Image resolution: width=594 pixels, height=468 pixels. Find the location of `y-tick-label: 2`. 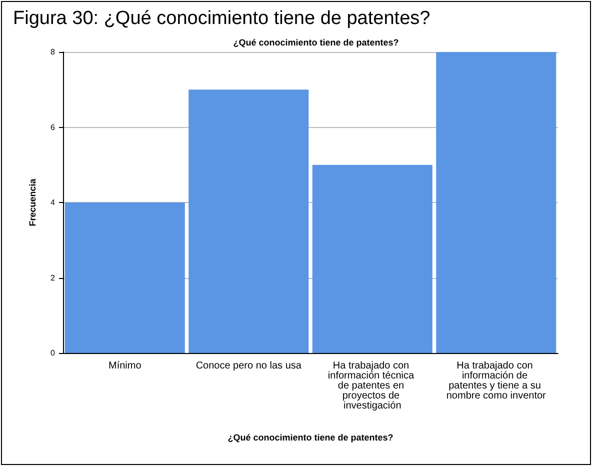

y-tick-label: 2 is located at coordinates (53, 277).